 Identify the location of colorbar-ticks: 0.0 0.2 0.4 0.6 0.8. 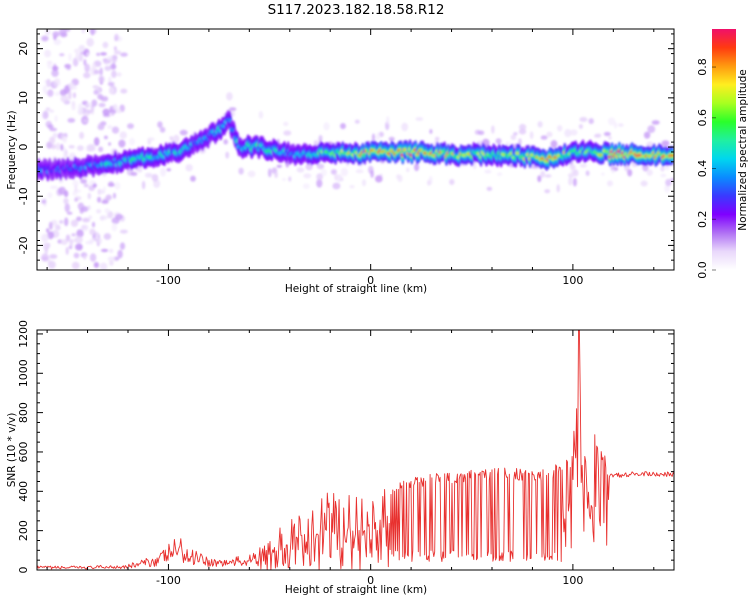
(706, 168).